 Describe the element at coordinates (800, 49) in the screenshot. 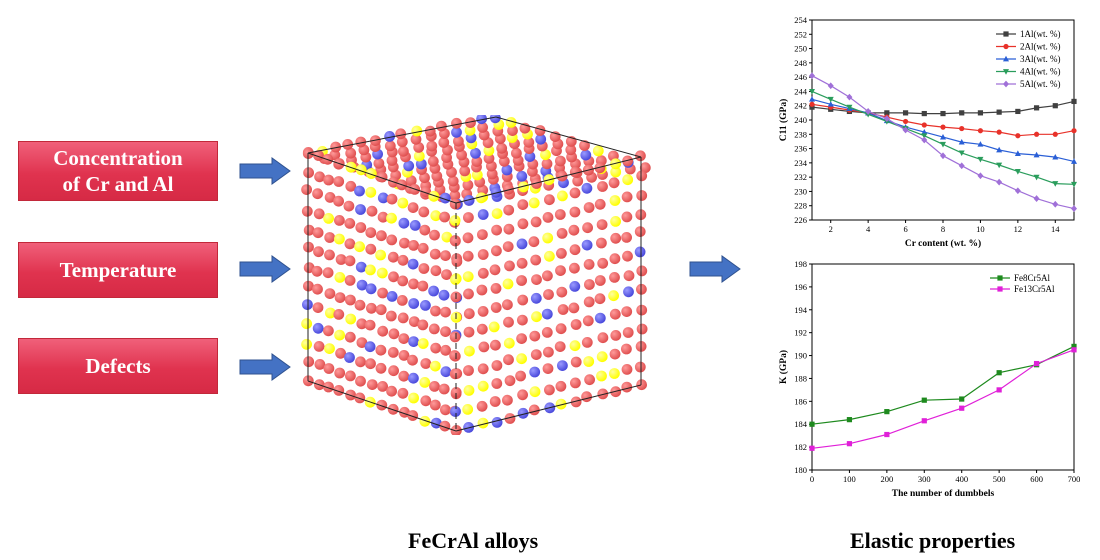

I see `y-tick-label: 250` at that location.